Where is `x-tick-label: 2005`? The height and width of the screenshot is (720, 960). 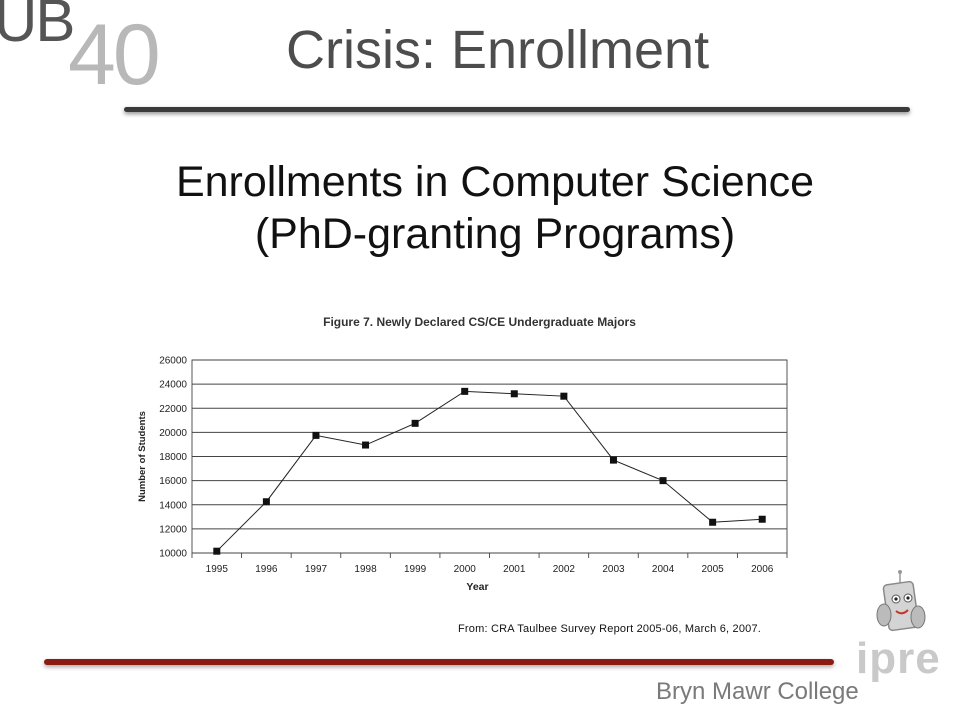 x-tick-label: 2005 is located at coordinates (713, 569).